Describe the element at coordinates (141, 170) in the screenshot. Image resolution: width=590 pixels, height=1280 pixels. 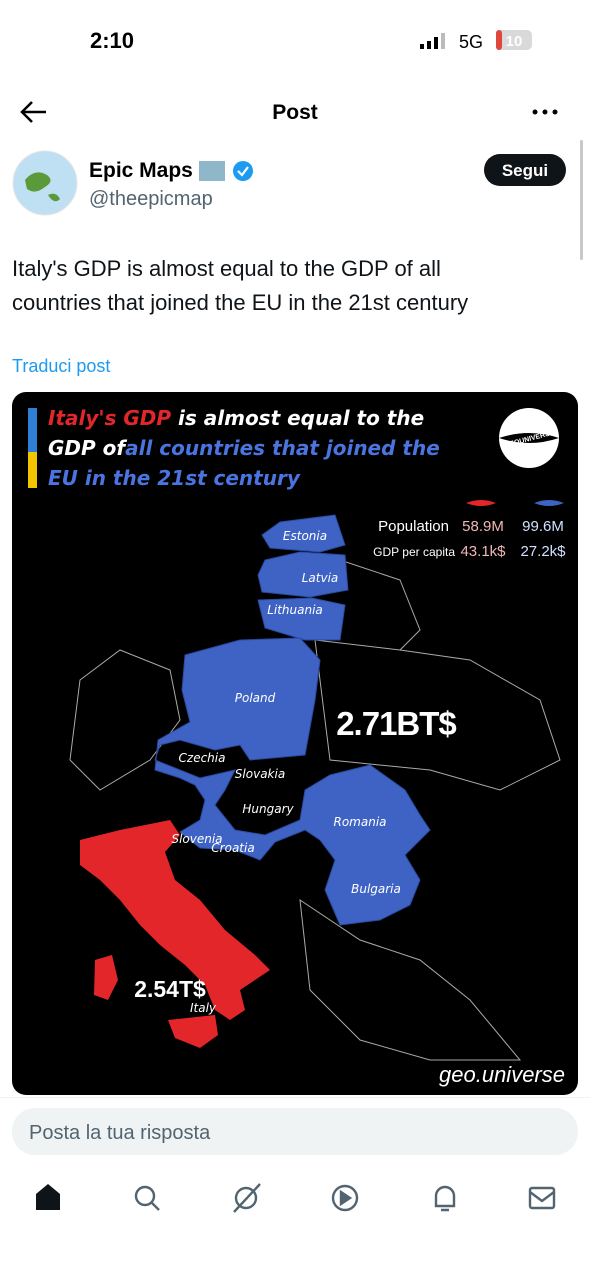
I see `author-name: Epic Maps` at that location.